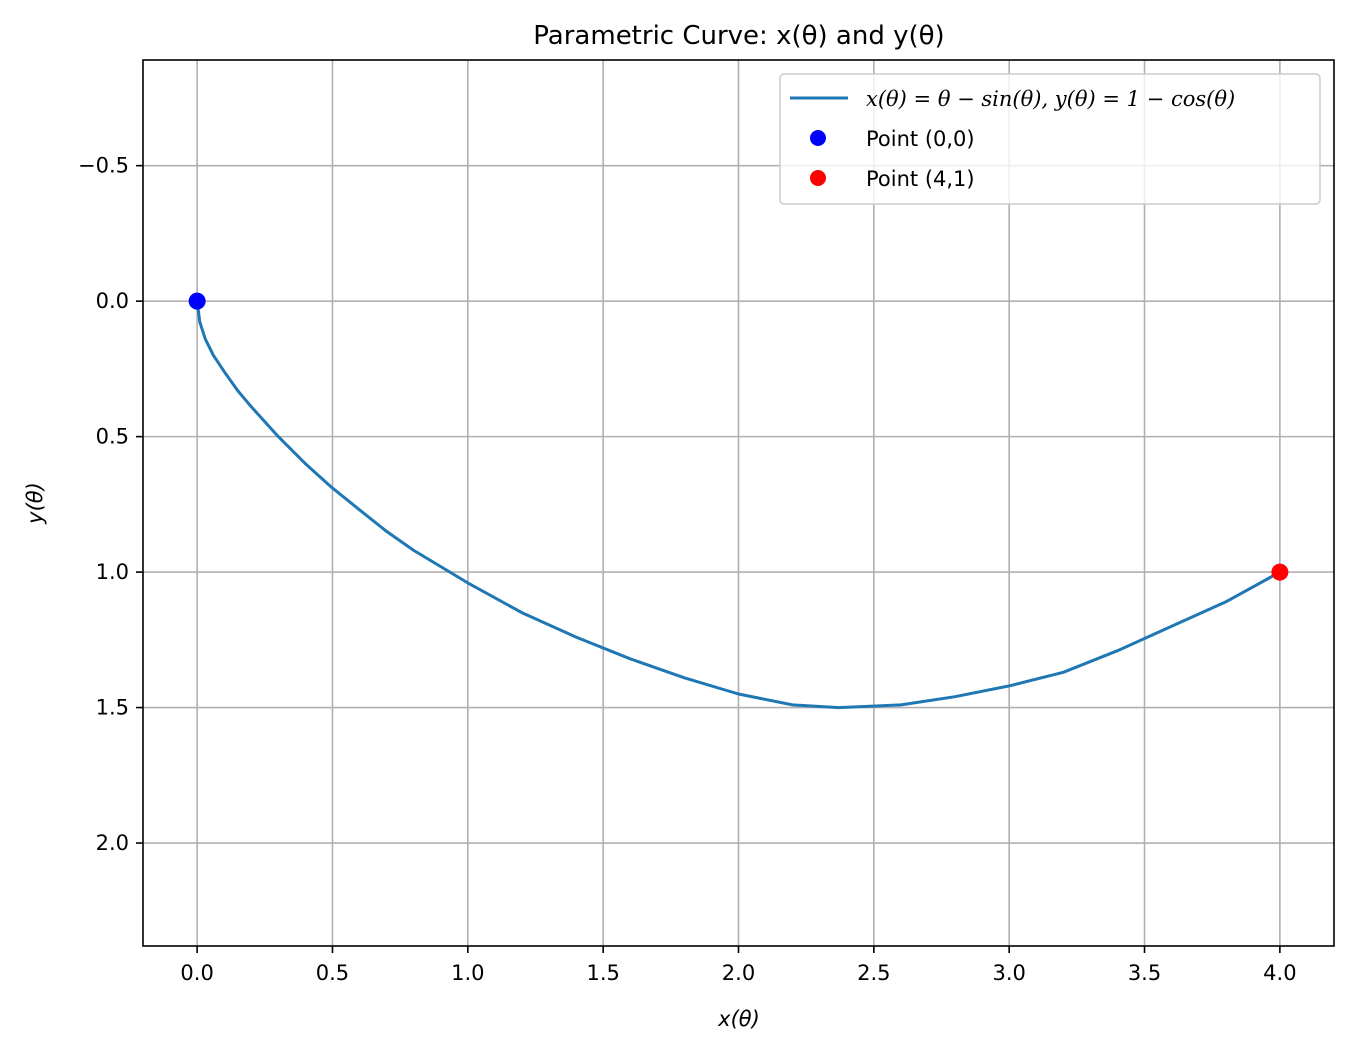 The width and height of the screenshot is (1352, 1050). I want to click on chart-title: Parametric Curve: x(θ) and y(θ), so click(738, 36).